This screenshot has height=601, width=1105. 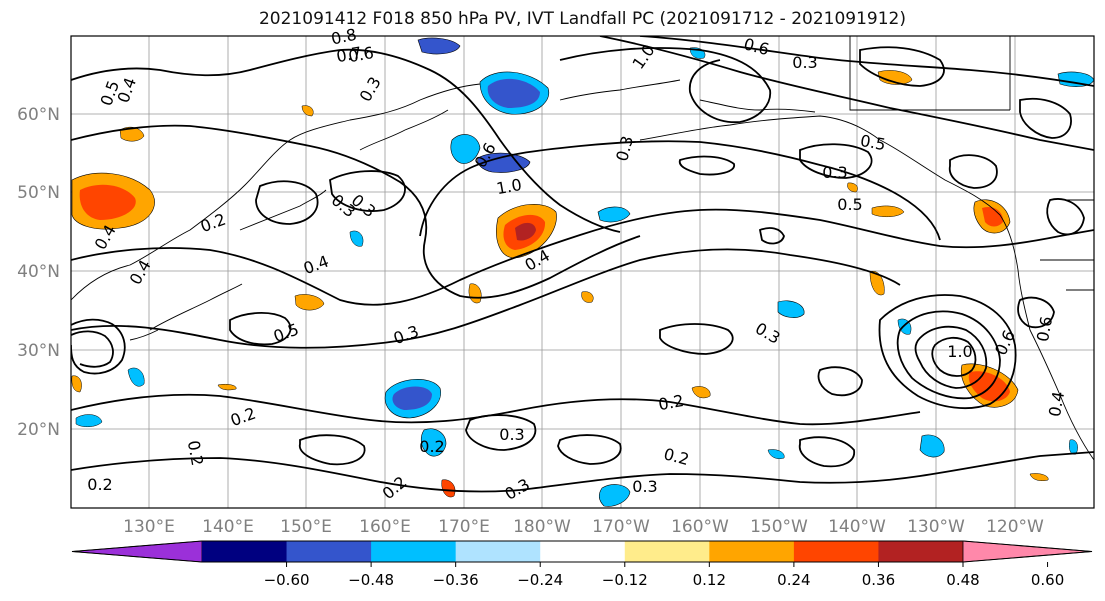 What do you see at coordinates (38, 193) in the screenshot?
I see `latitude-label: 50°N` at bounding box center [38, 193].